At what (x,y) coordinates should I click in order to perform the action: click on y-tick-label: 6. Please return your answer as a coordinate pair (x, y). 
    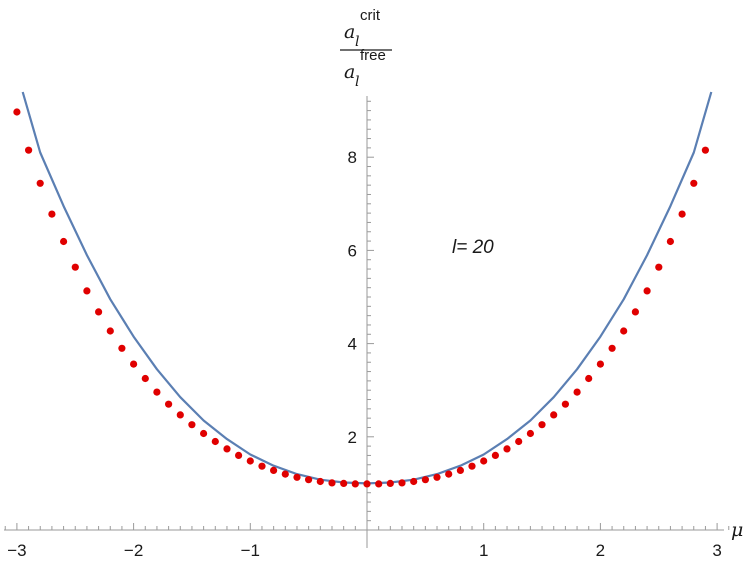
    Looking at the image, I should click on (352, 250).